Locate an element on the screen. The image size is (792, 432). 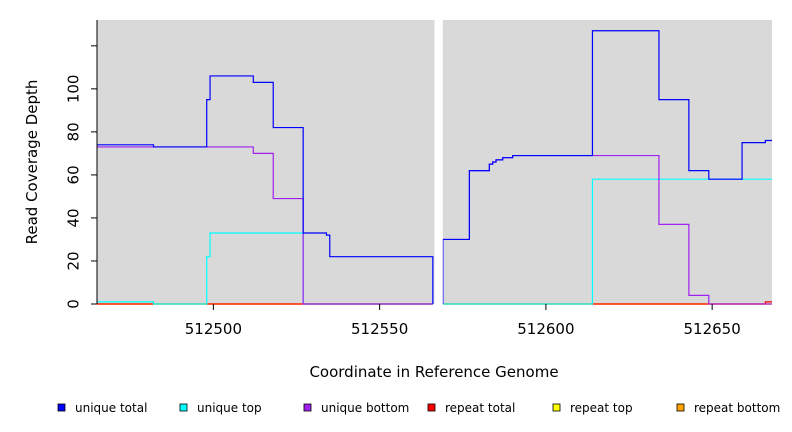
y-tick-label-0: 0 is located at coordinates (74, 304).